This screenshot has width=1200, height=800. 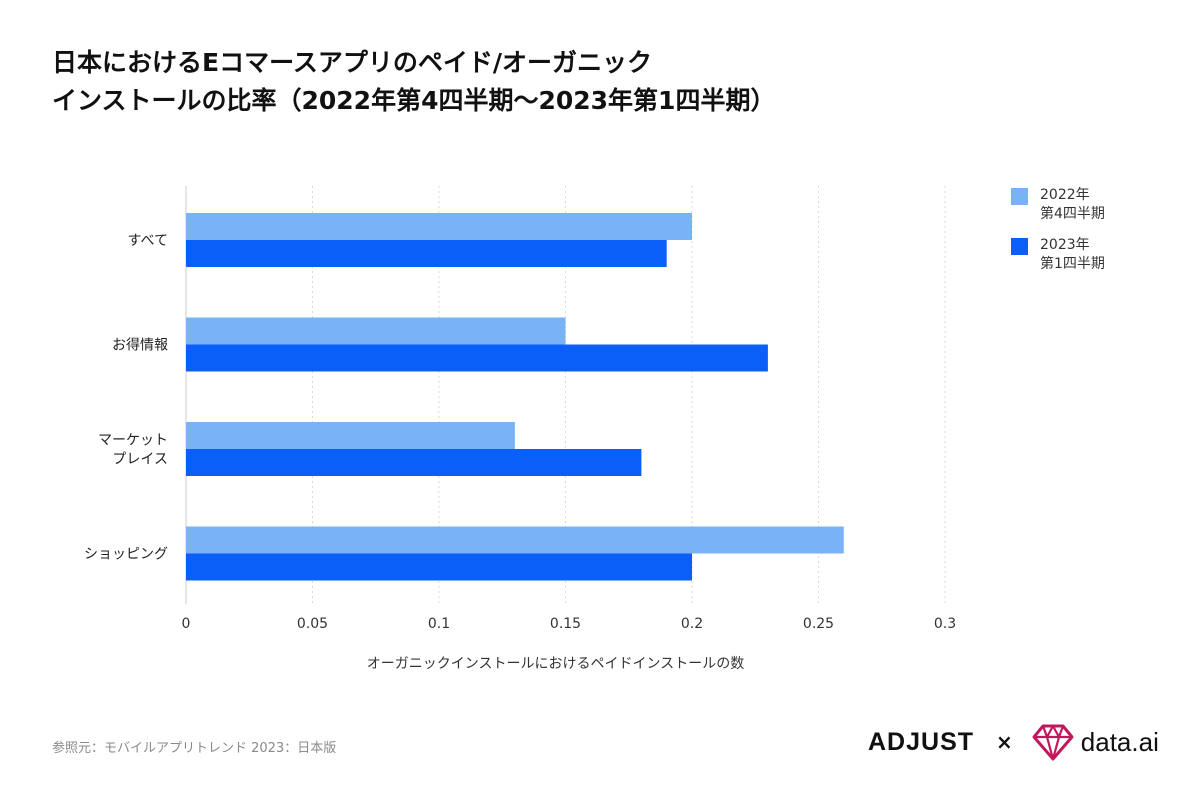 I want to click on legend-item: 2022年第4四半期, so click(x=1091, y=205).